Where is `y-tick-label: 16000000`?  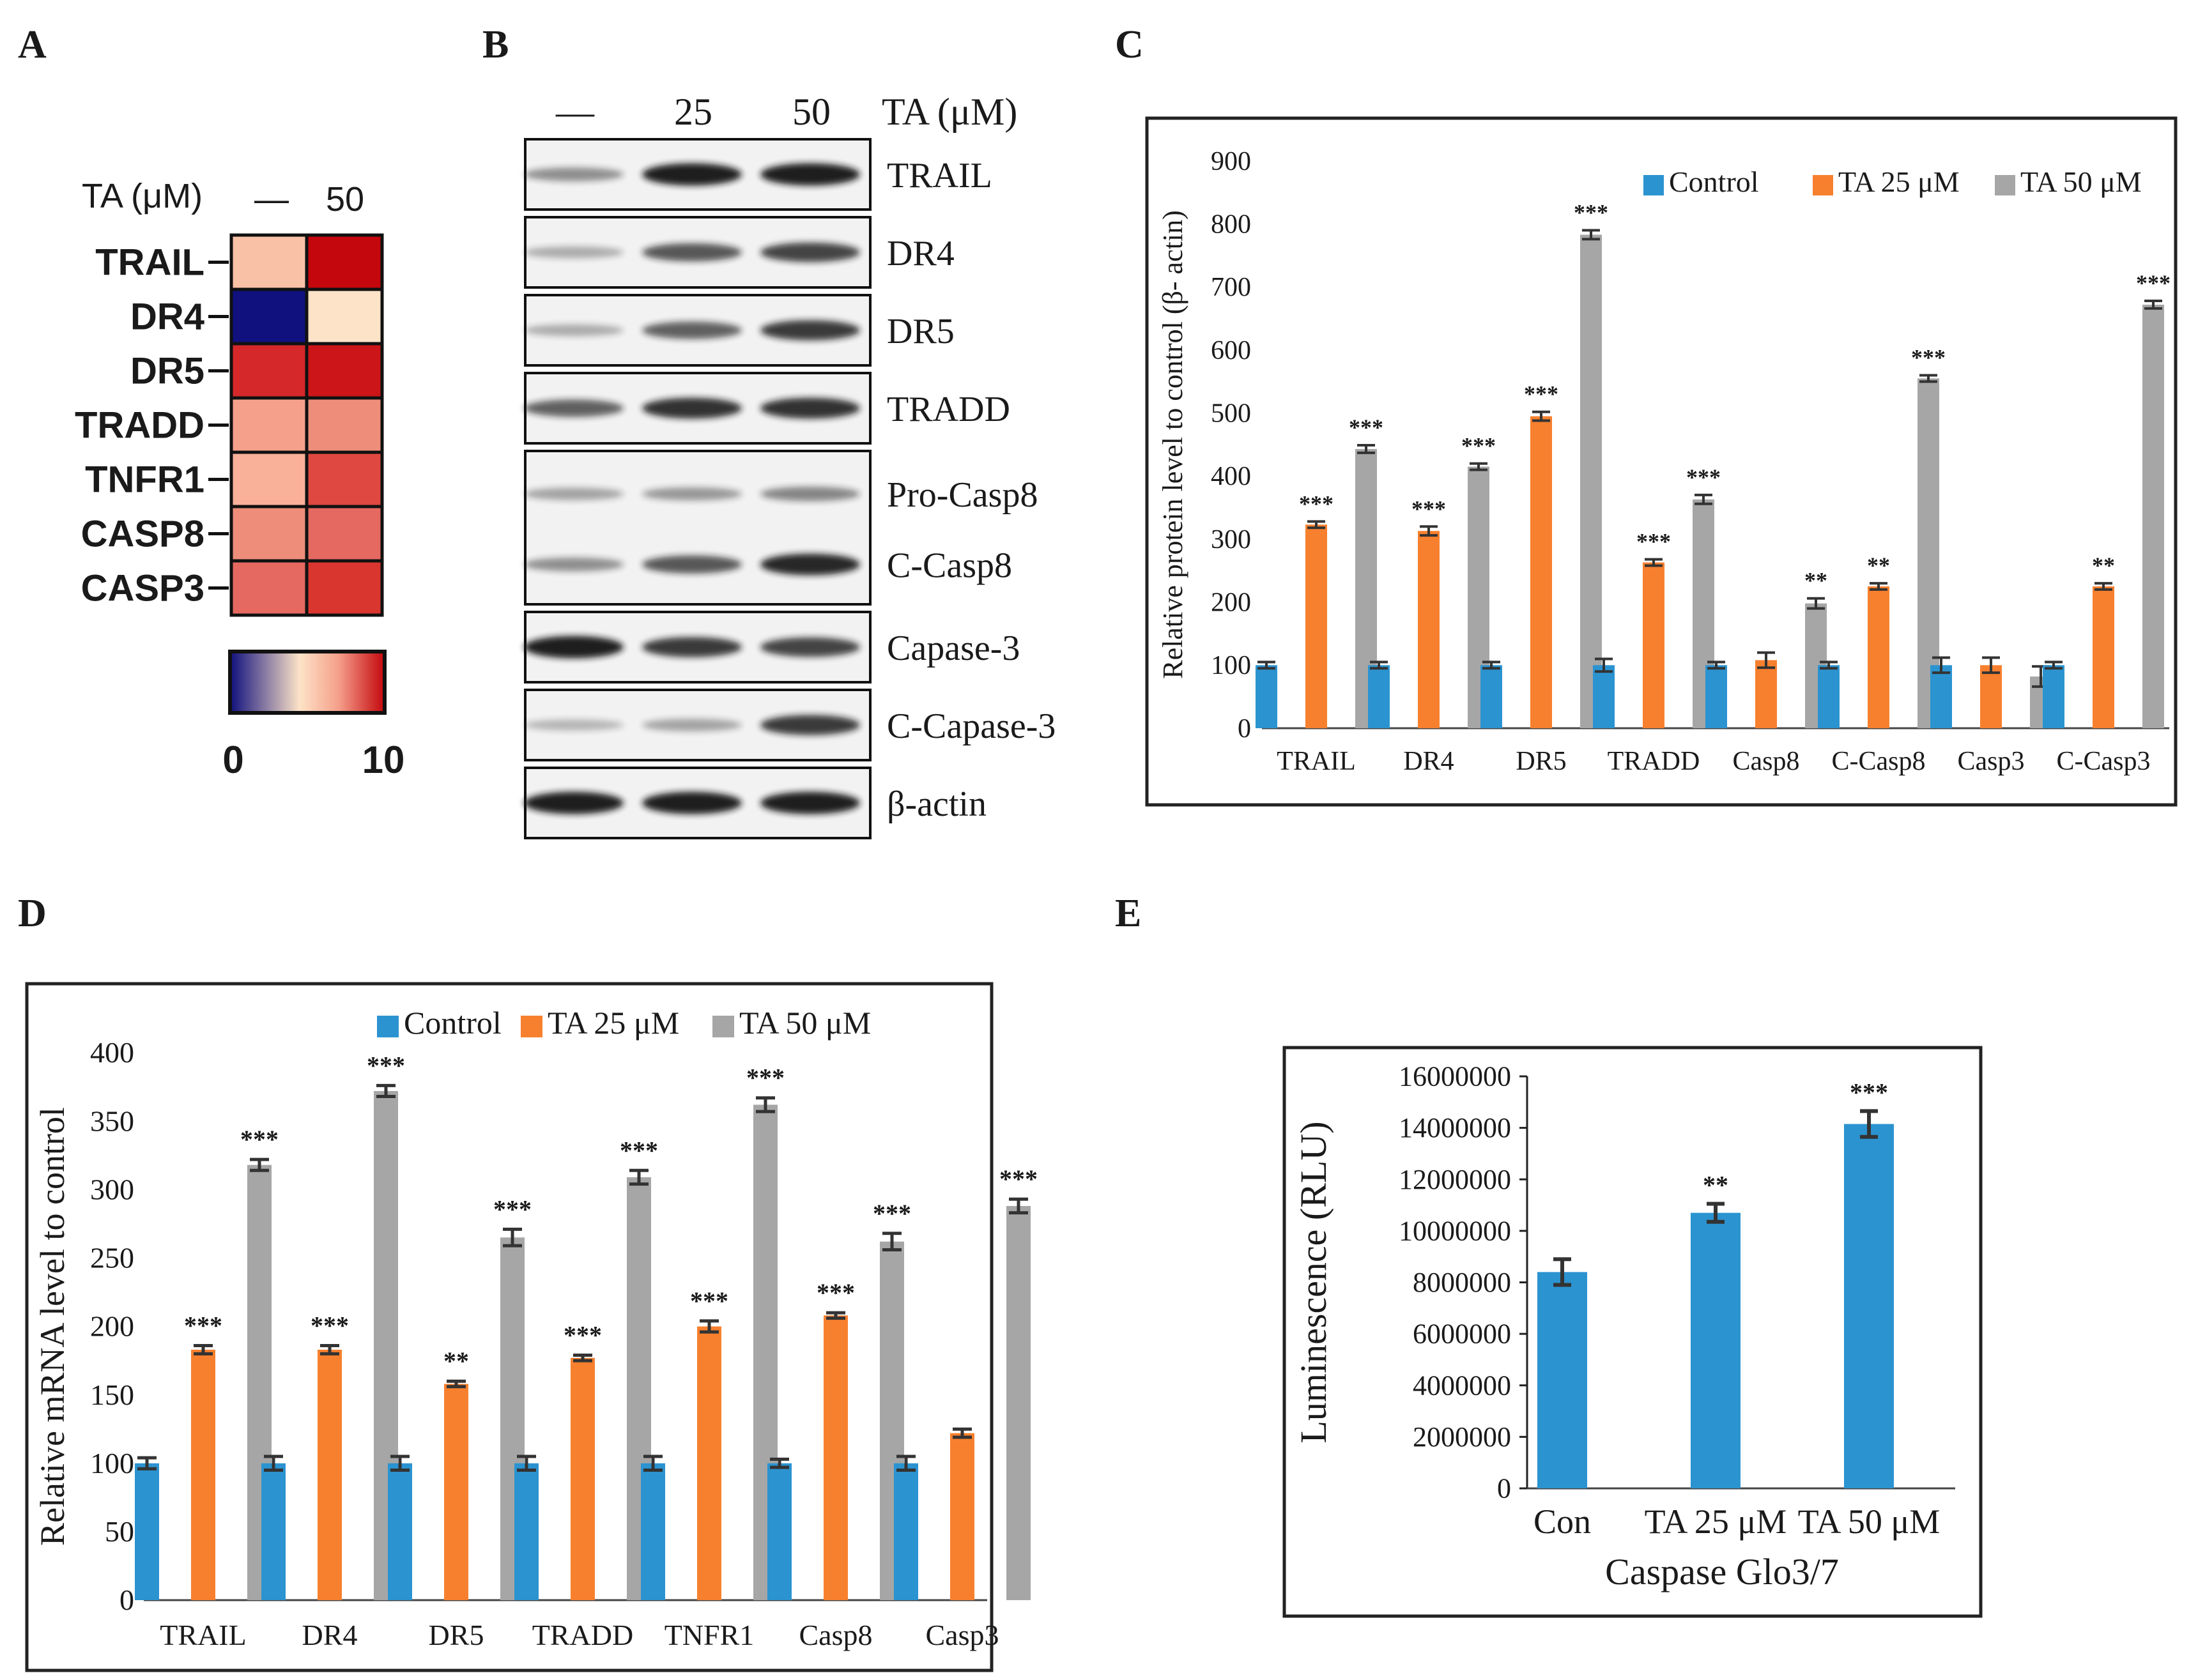
y-tick-label: 16000000 is located at coordinates (1455, 1076).